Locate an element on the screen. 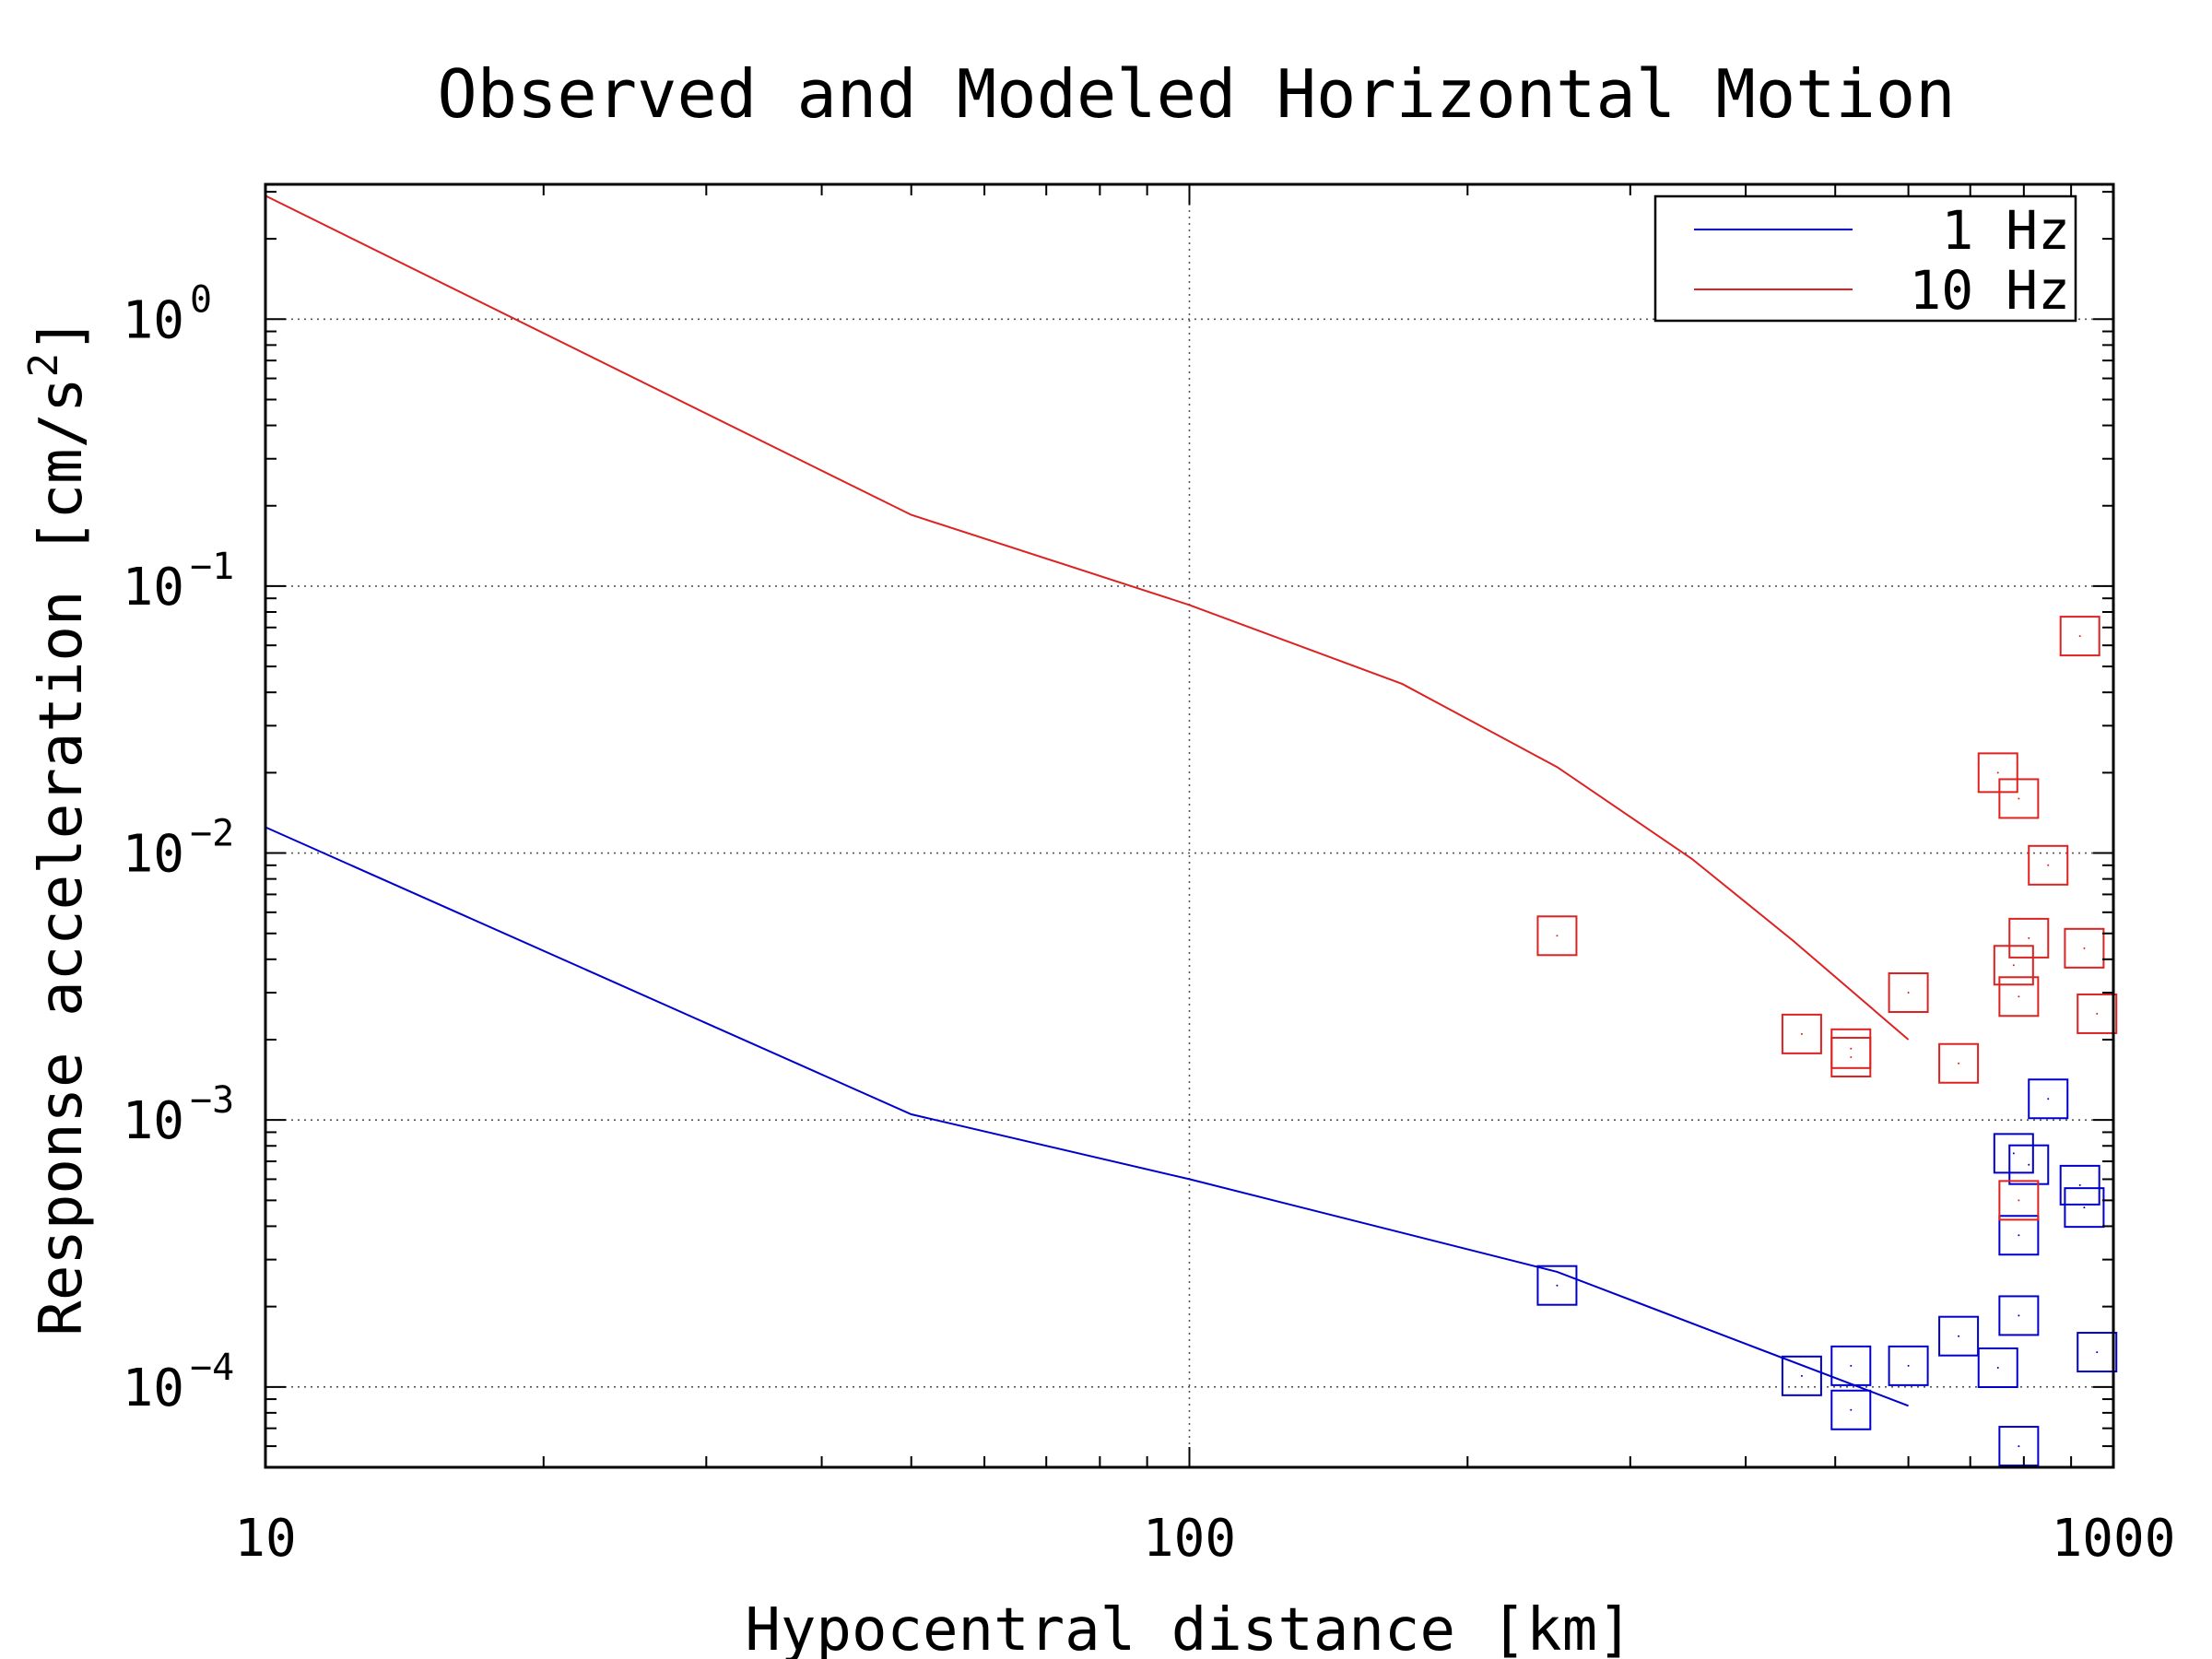  legend: 1 Hz 10 Hz is located at coordinates (1865, 258).